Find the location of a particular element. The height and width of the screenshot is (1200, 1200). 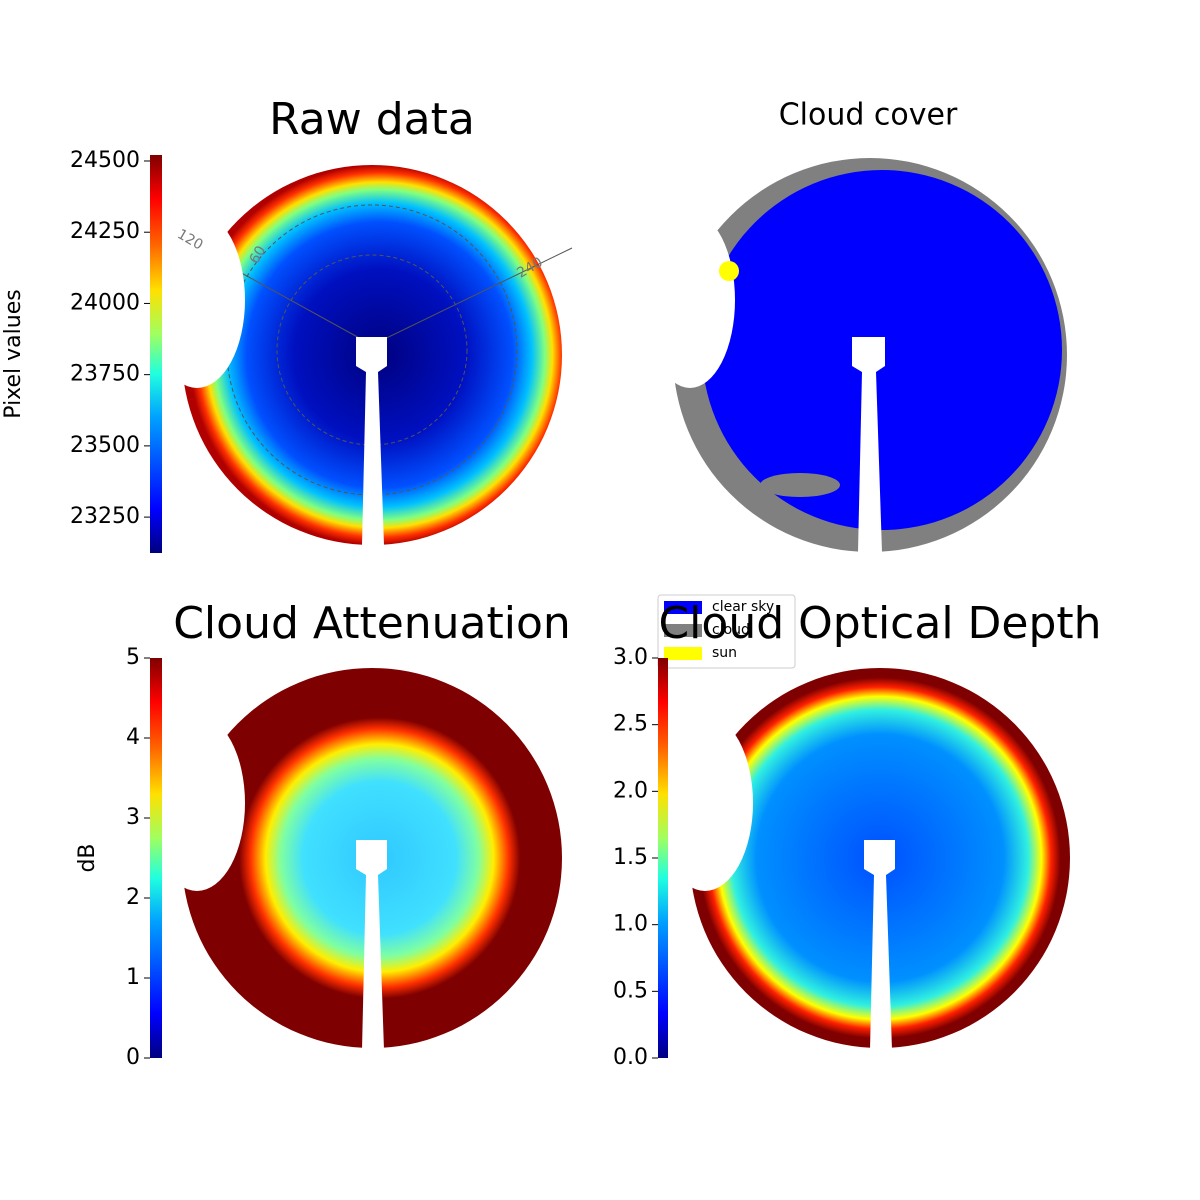

panel-title: Cloud Optical Depth is located at coordinates (879, 623).